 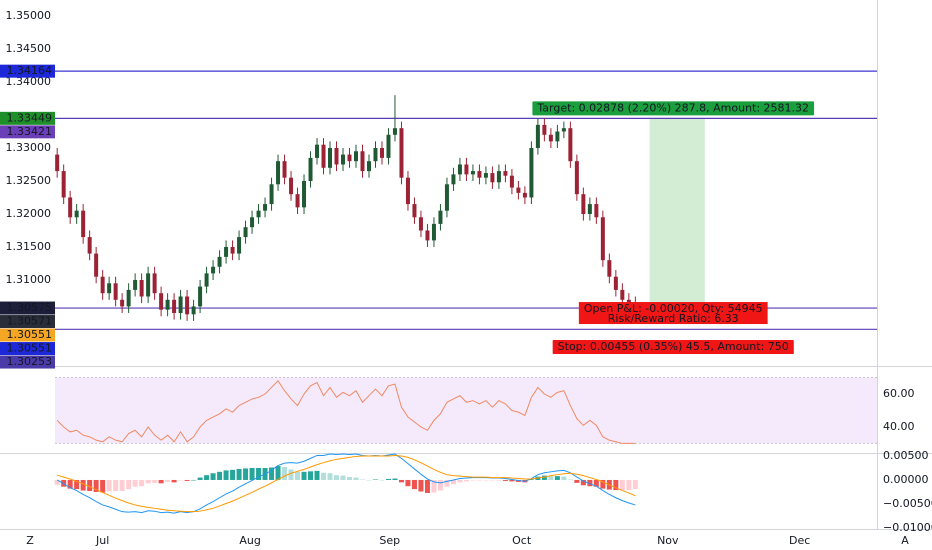 What do you see at coordinates (899, 393) in the screenshot?
I see `y-tick-label: 60.00` at bounding box center [899, 393].